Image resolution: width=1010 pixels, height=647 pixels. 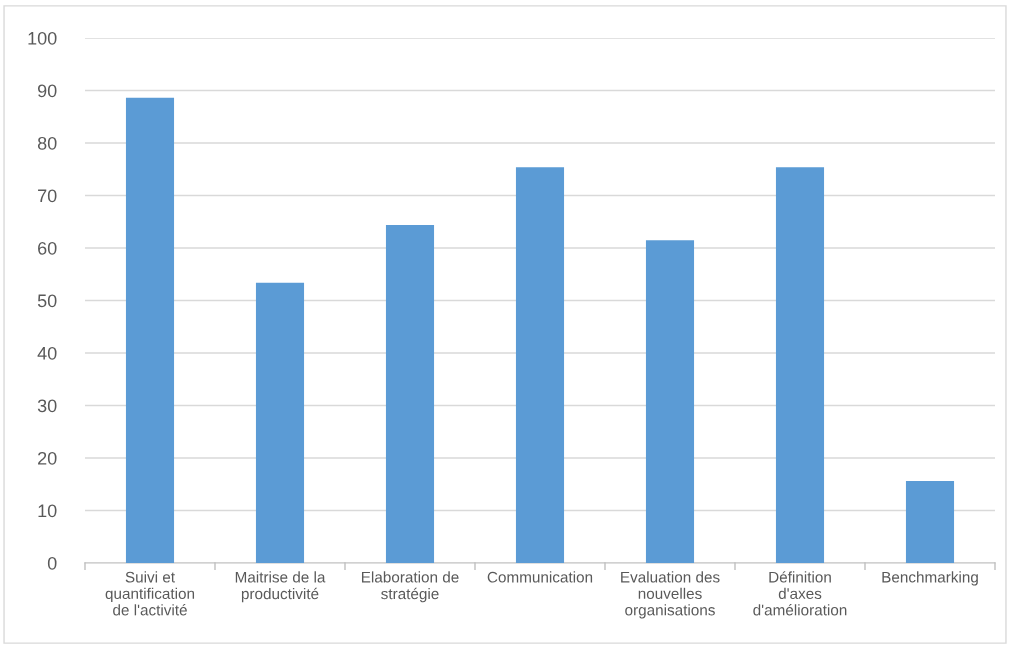 What do you see at coordinates (42, 38) in the screenshot?
I see `y-tick-label: 100` at bounding box center [42, 38].